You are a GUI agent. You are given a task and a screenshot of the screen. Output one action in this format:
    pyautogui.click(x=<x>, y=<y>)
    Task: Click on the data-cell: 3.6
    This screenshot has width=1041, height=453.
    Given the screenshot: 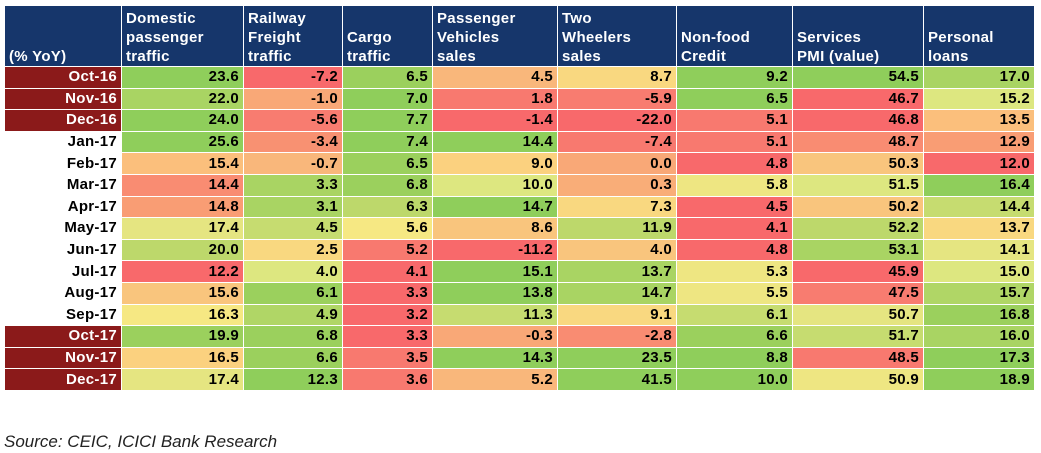 What is the action you would take?
    pyautogui.click(x=387, y=379)
    